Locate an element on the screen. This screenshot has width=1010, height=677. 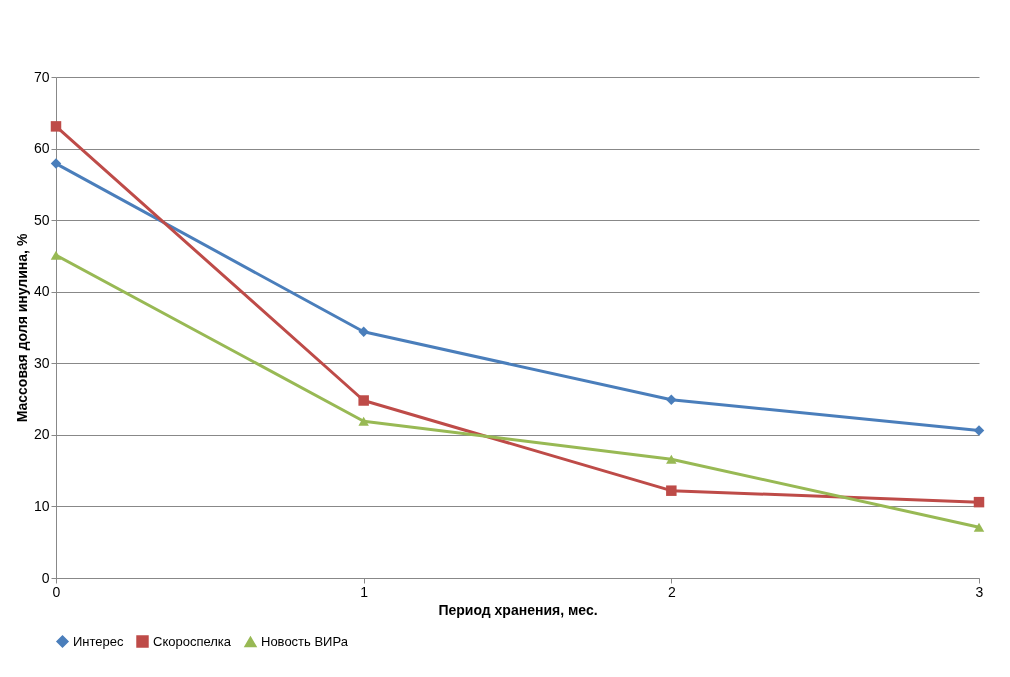
x-tick-label: 3 is located at coordinates (979, 591).